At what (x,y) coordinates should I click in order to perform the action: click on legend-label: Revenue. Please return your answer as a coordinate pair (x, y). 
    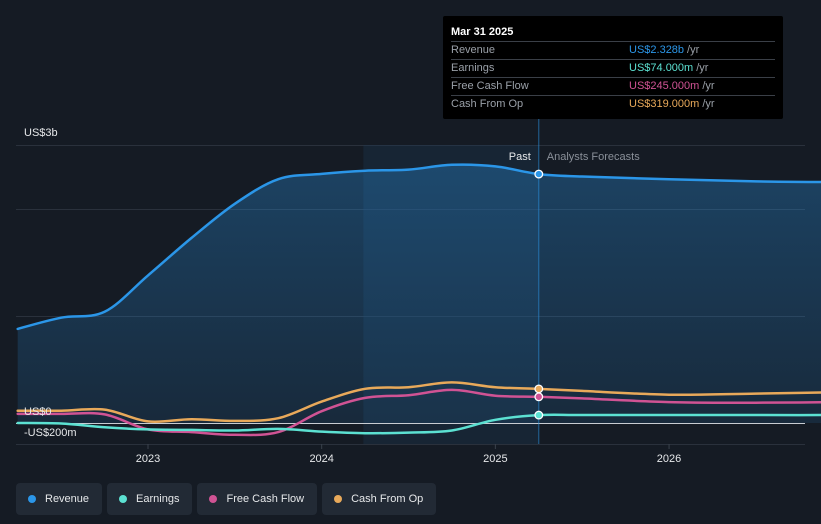
    Looking at the image, I should click on (67, 499).